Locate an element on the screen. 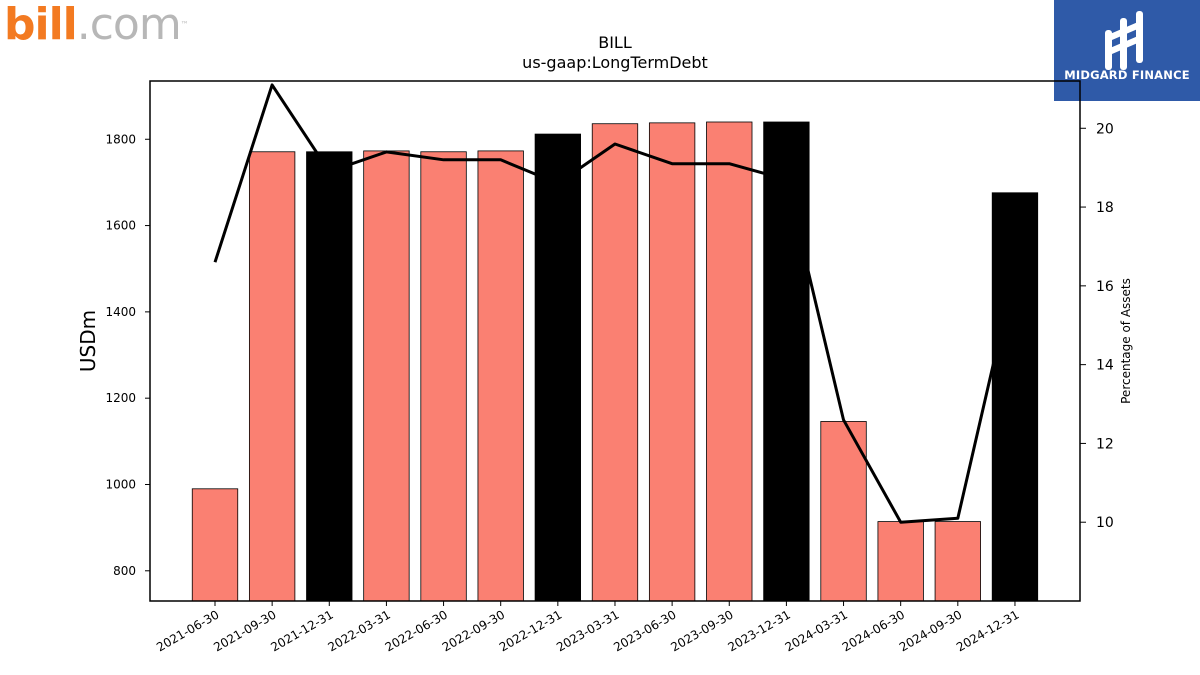 This screenshot has height=675, width=1200. x-tick-label: 2024-06-30 is located at coordinates (873, 630).